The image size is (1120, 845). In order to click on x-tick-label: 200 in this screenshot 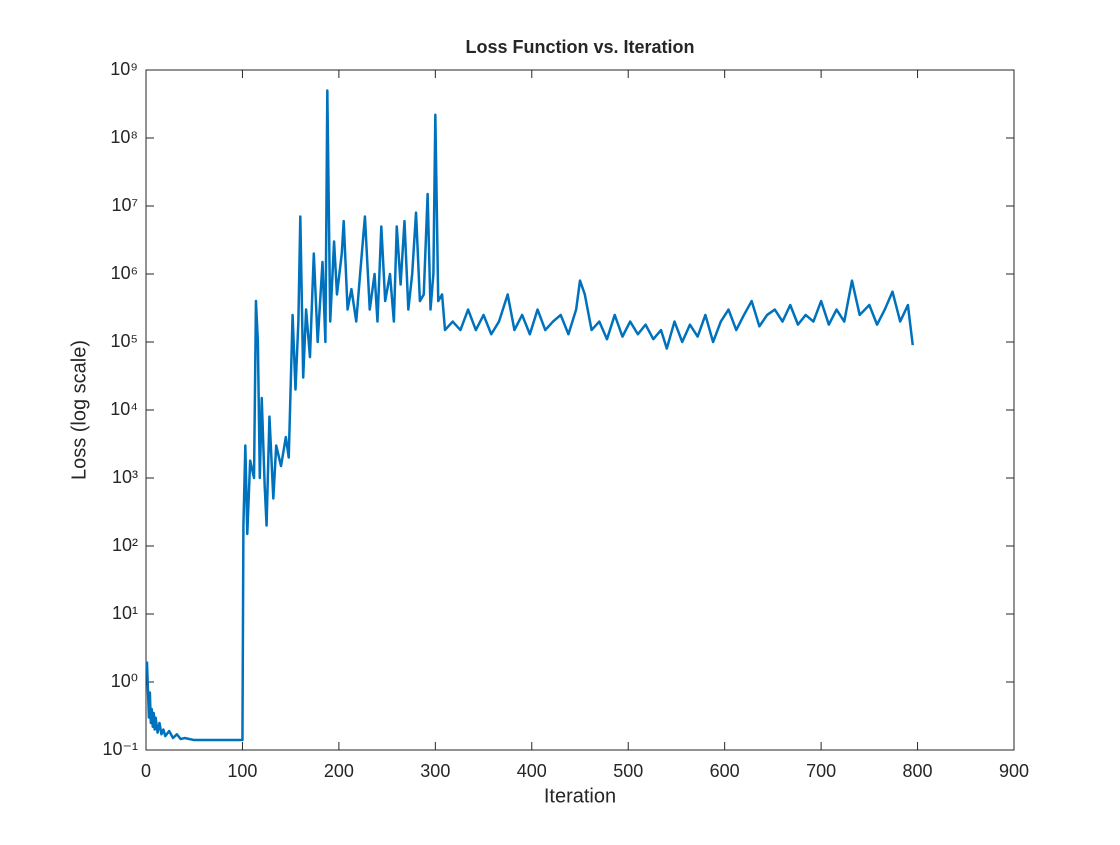, I will do `click(339, 771)`.